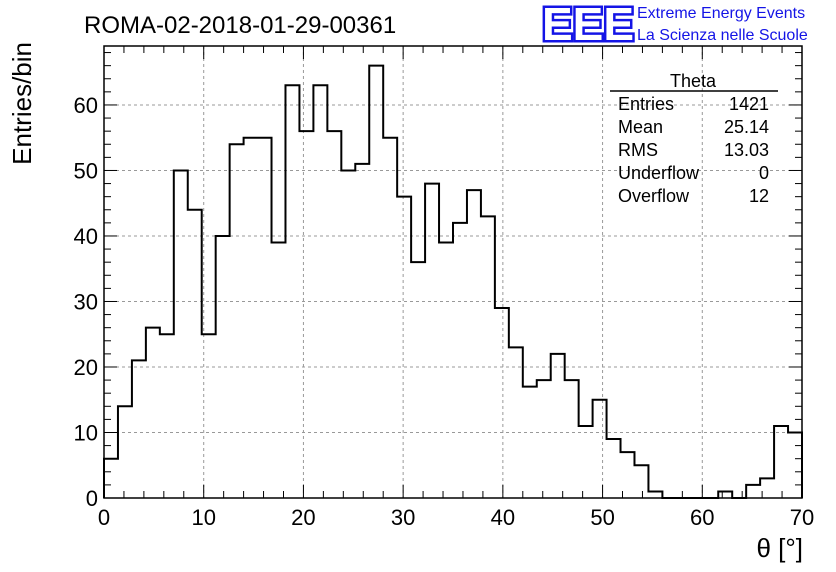 Image resolution: width=836 pixels, height=572 pixels. What do you see at coordinates (303, 517) in the screenshot?
I see `x-tick-label: 20` at bounding box center [303, 517].